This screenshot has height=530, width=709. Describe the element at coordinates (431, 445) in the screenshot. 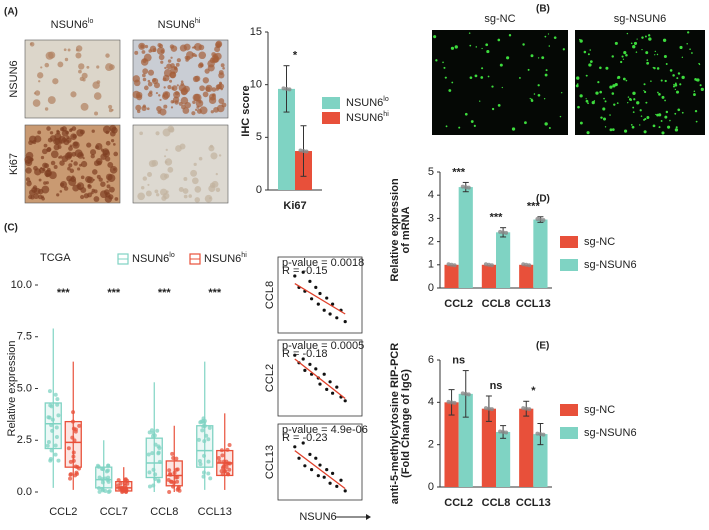

I see `y-tick-label: 2` at that location.